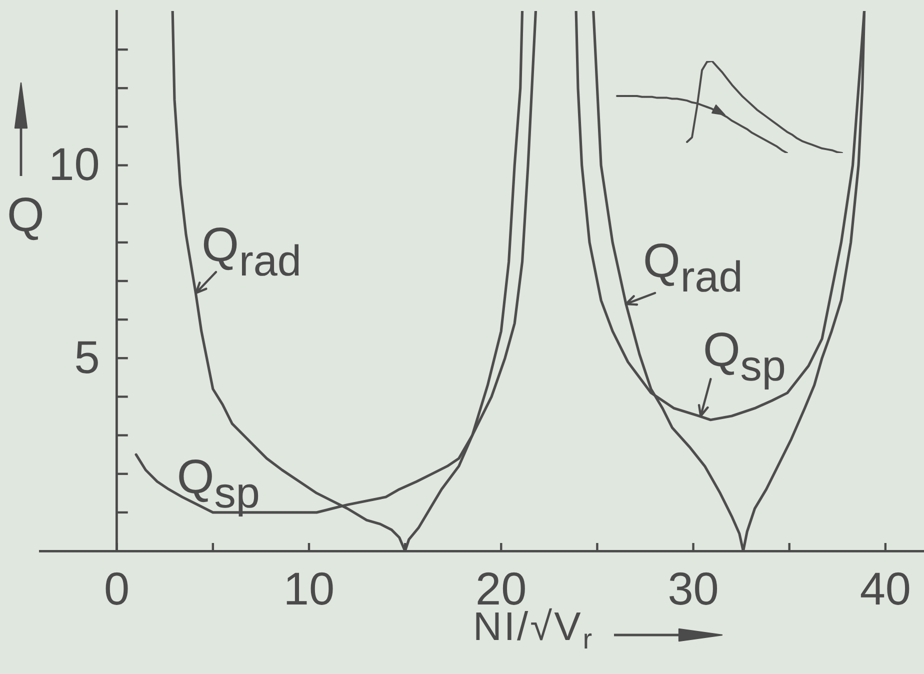  I want to click on x-axis-title: NI/√V$_{r}$, so click(533, 629).